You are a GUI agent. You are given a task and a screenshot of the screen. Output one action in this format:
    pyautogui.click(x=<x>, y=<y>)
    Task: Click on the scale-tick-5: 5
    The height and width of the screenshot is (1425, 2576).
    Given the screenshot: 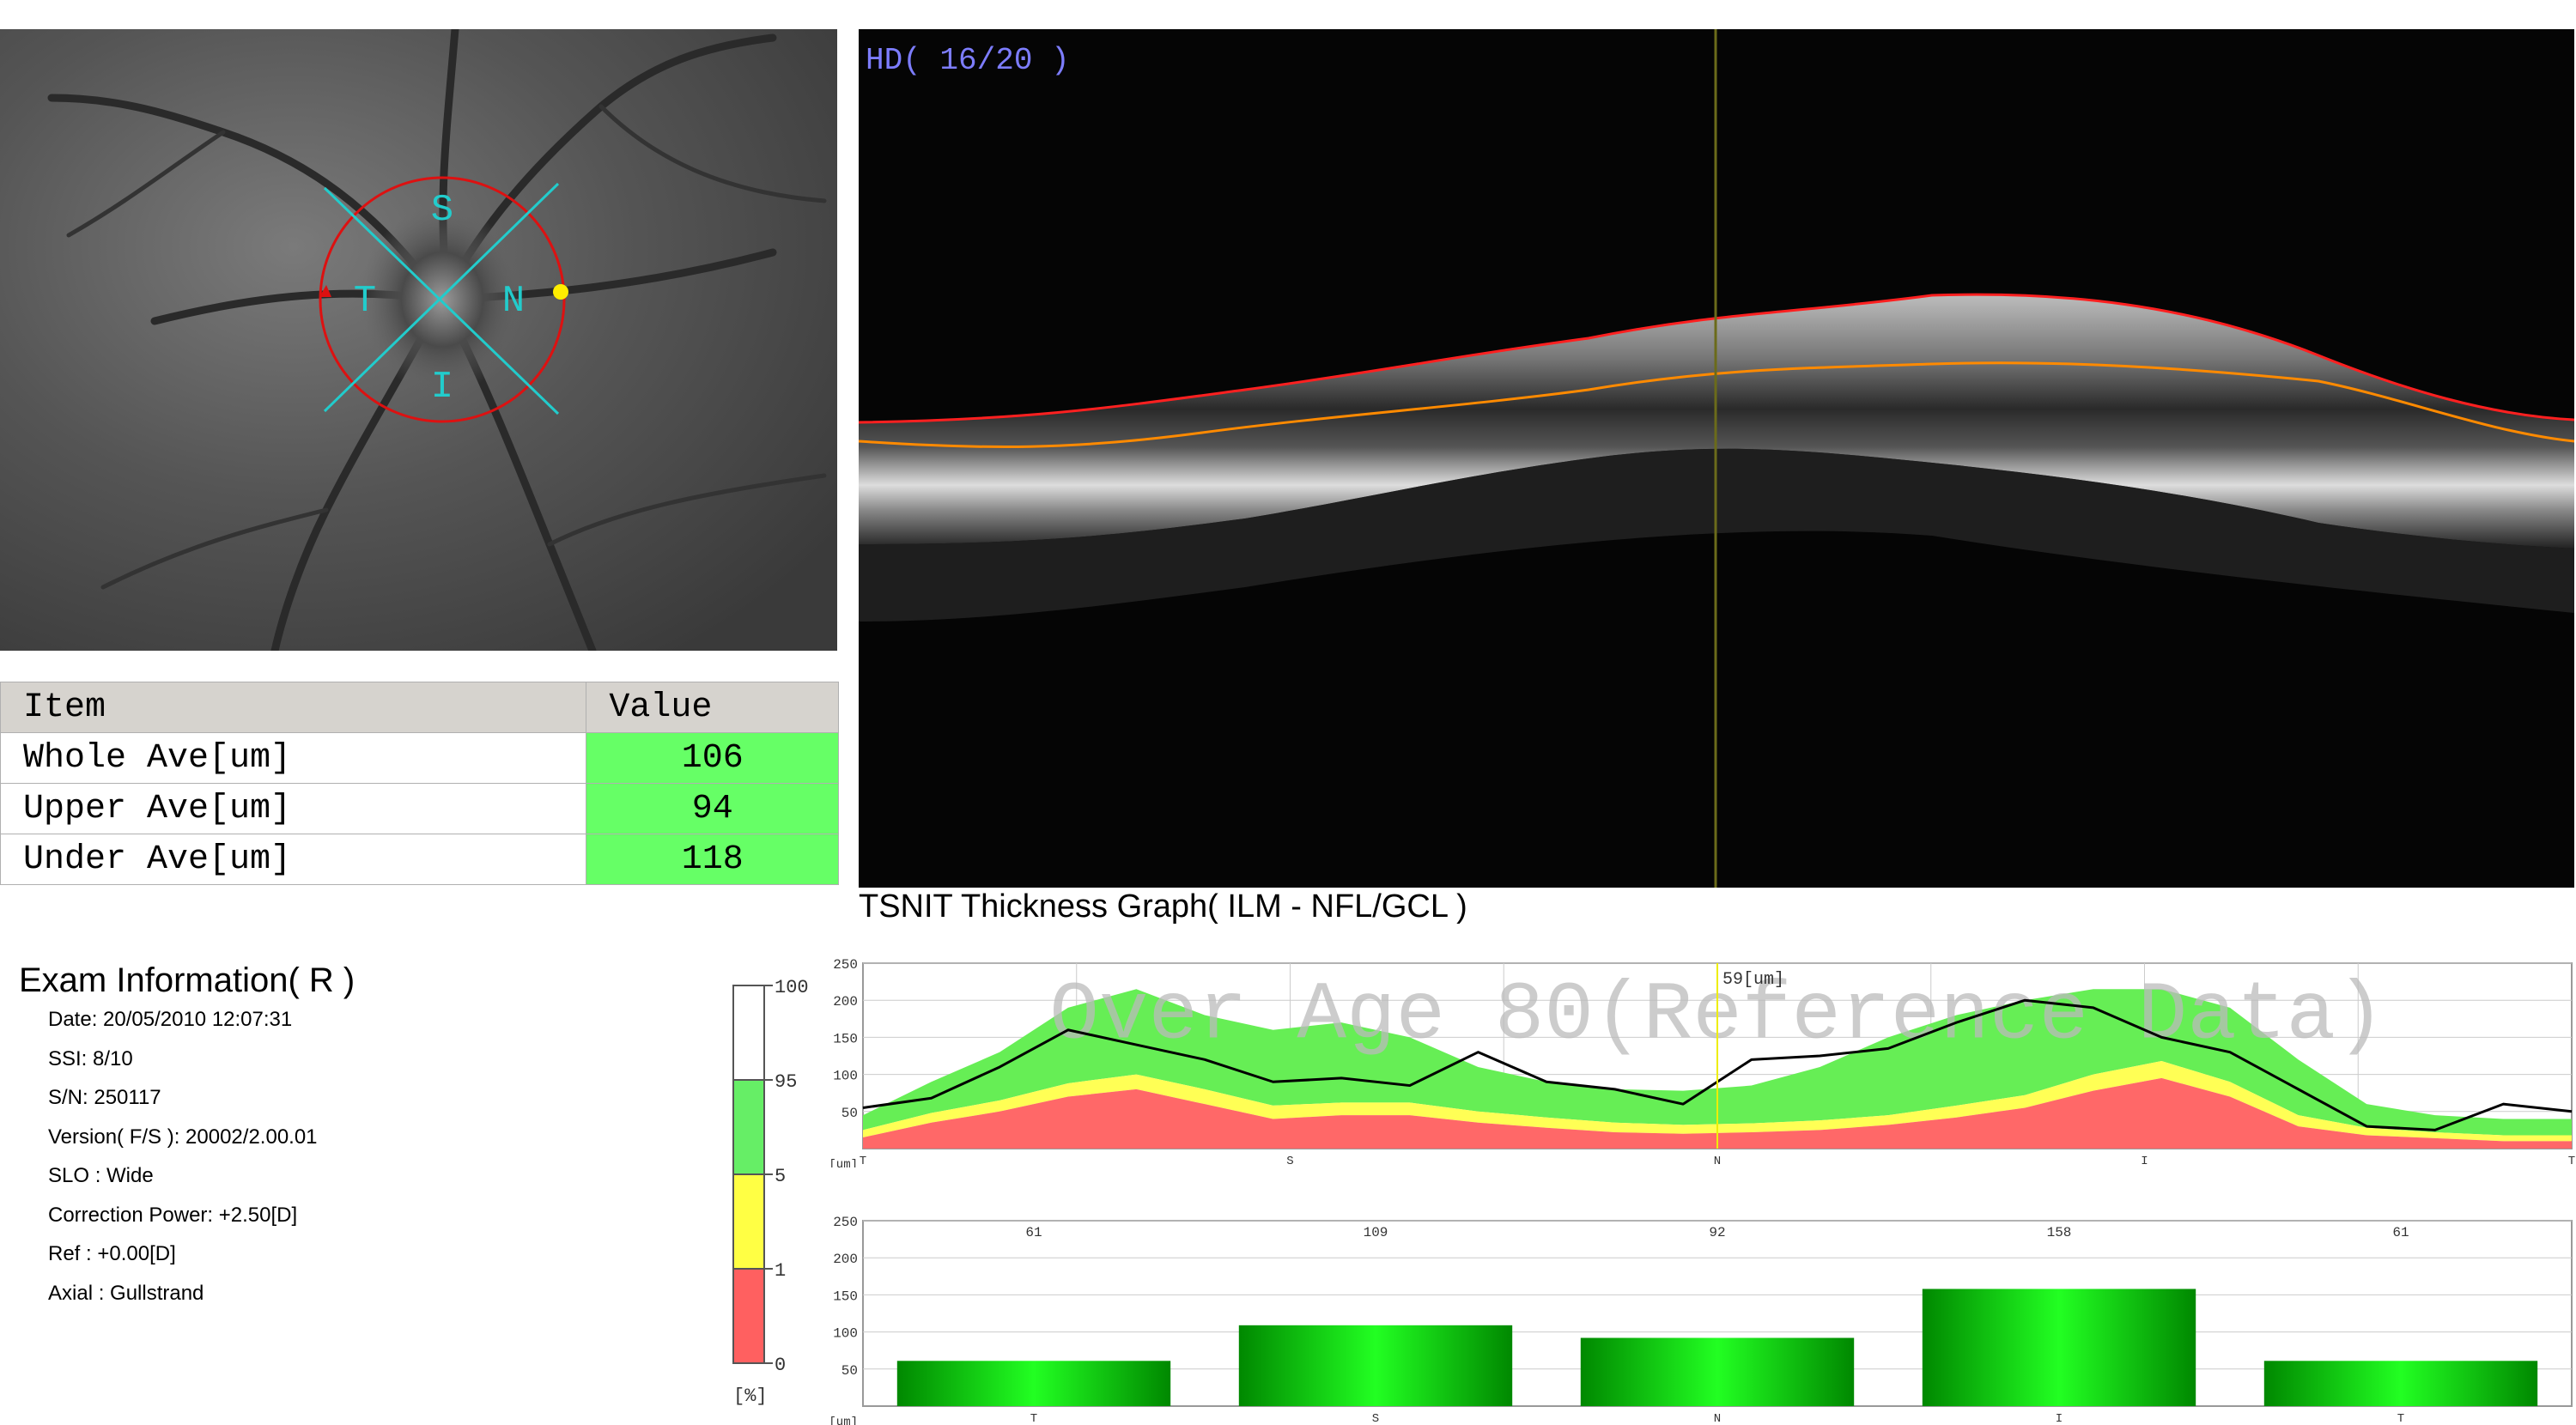 What is the action you would take?
    pyautogui.click(x=781, y=1177)
    